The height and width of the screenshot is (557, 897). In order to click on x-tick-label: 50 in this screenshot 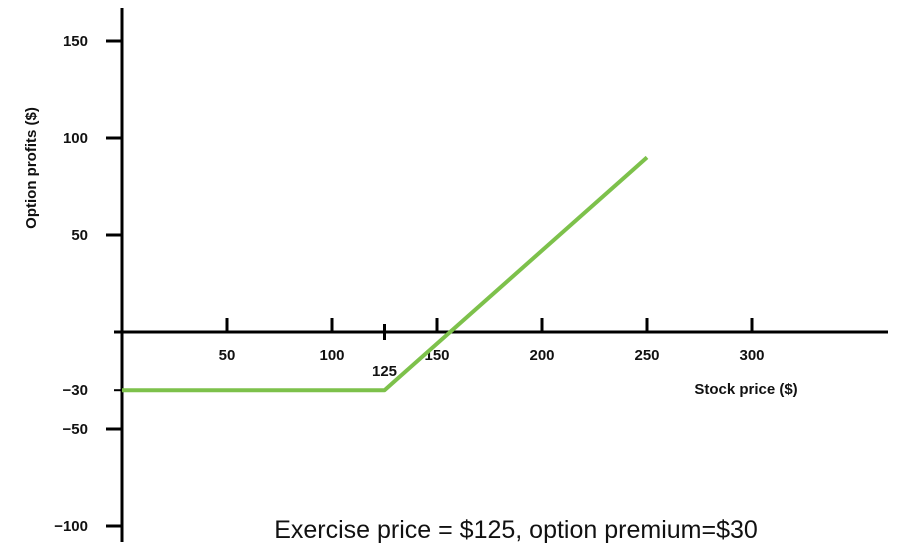, I will do `click(227, 355)`.